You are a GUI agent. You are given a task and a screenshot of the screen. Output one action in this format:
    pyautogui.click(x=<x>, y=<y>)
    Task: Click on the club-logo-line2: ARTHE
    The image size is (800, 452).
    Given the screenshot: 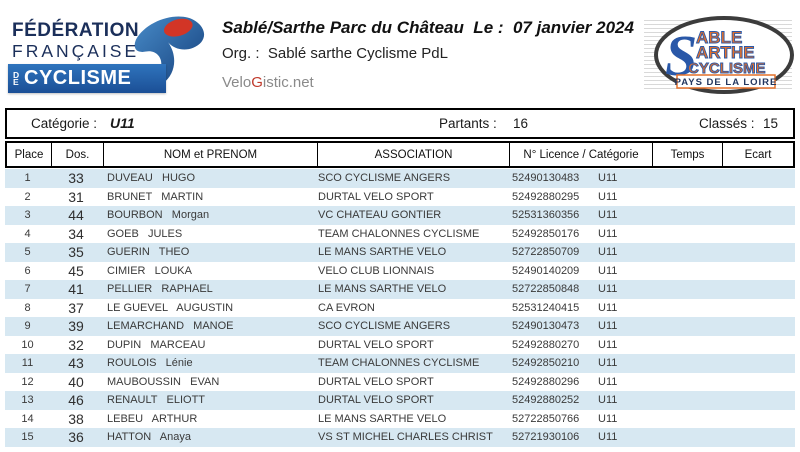 What is the action you would take?
    pyautogui.click(x=725, y=52)
    